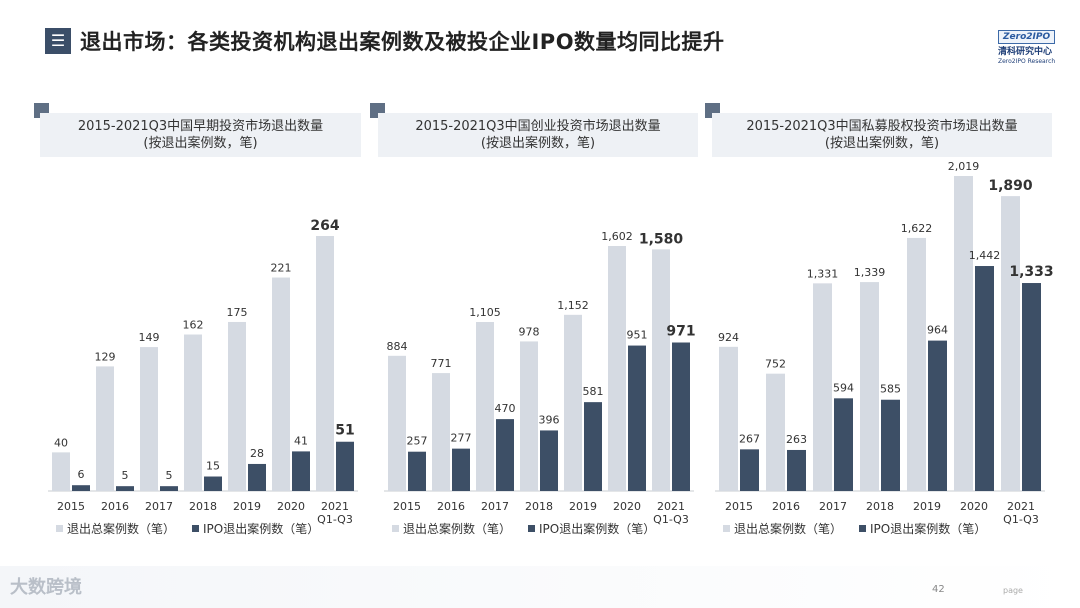  What do you see at coordinates (728, 337) in the screenshot?
I see `label-total-exits: 924` at bounding box center [728, 337].